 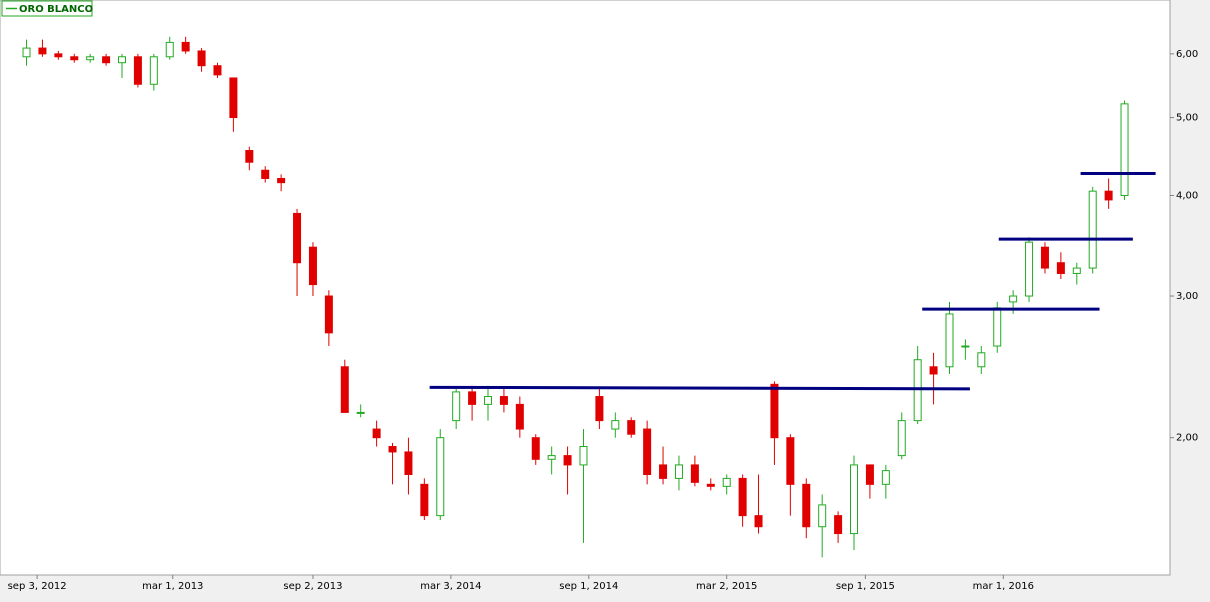 I want to click on y-tick-label: 3,00, so click(x=1187, y=296).